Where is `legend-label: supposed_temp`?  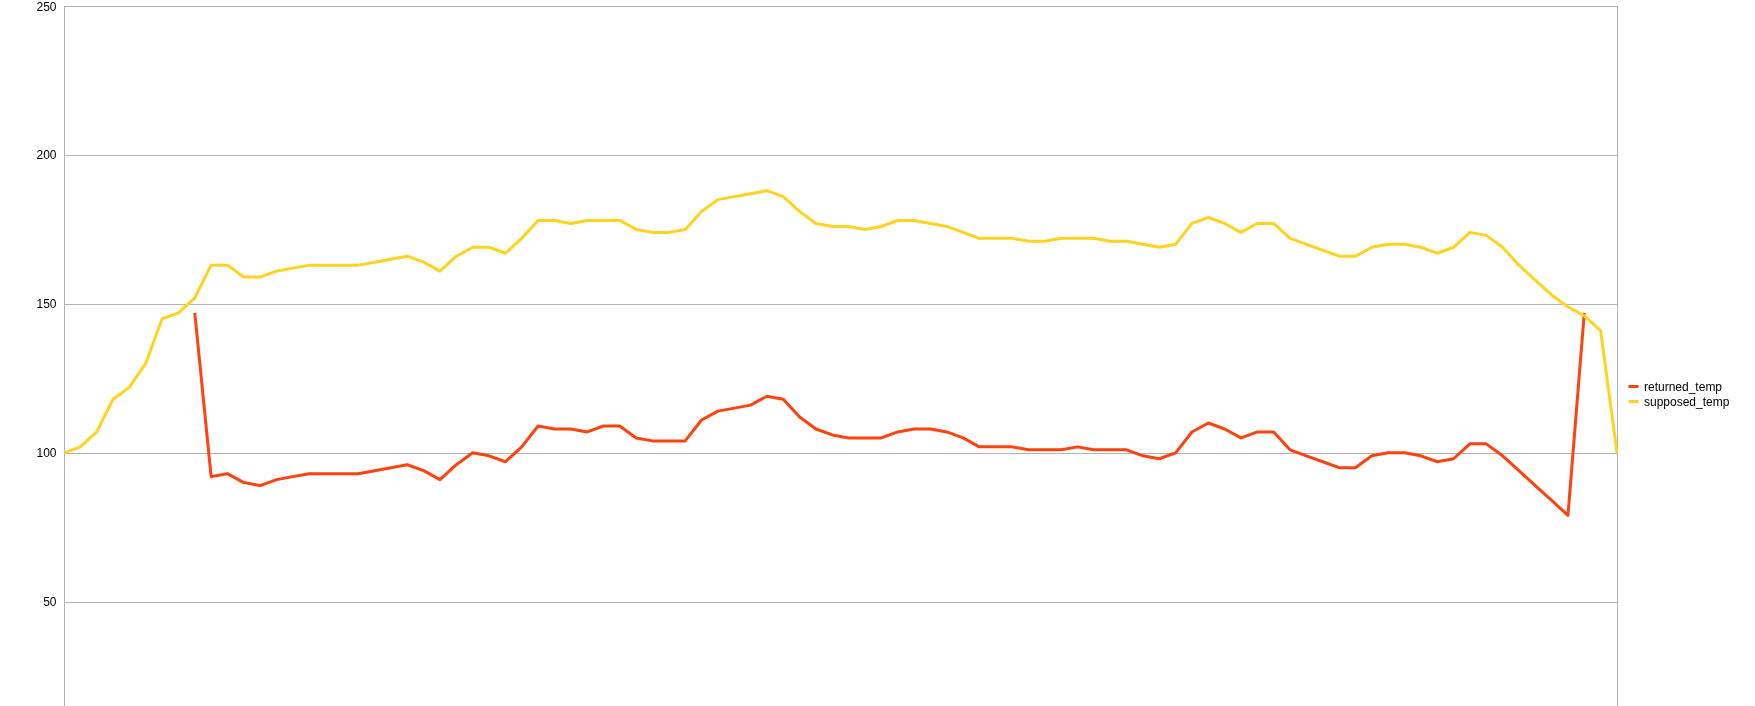 legend-label: supposed_temp is located at coordinates (1687, 401).